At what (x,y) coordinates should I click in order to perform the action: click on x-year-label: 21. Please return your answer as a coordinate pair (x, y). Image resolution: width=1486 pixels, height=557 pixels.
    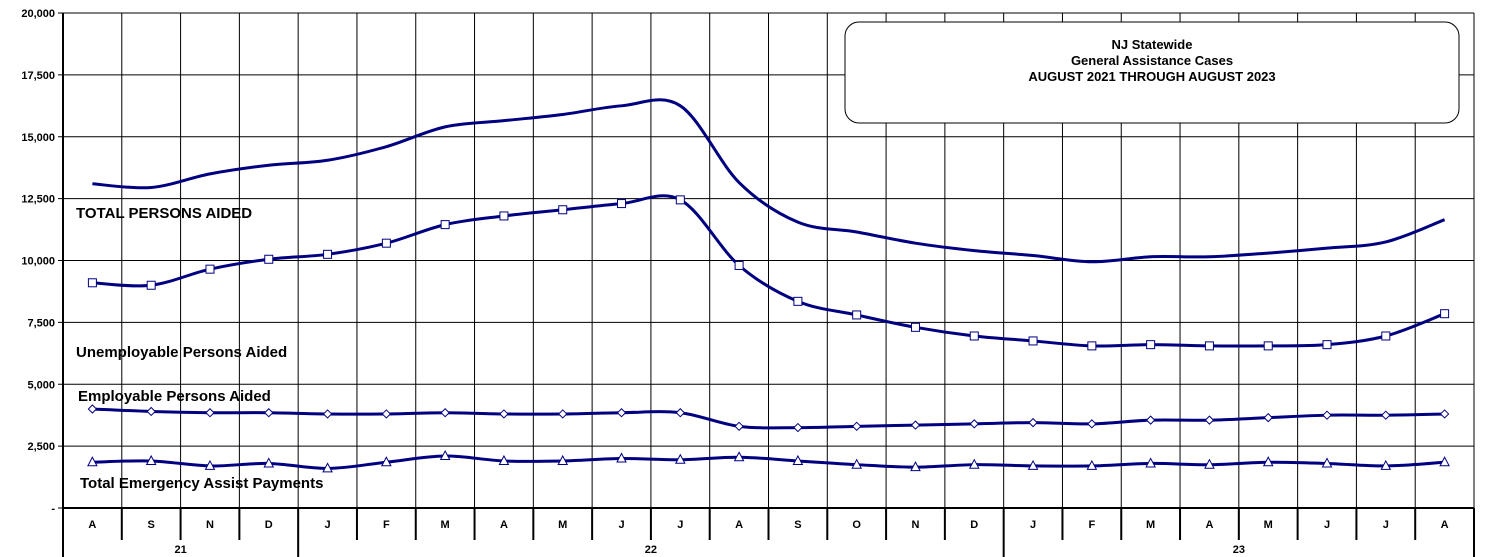
    Looking at the image, I should click on (180, 550).